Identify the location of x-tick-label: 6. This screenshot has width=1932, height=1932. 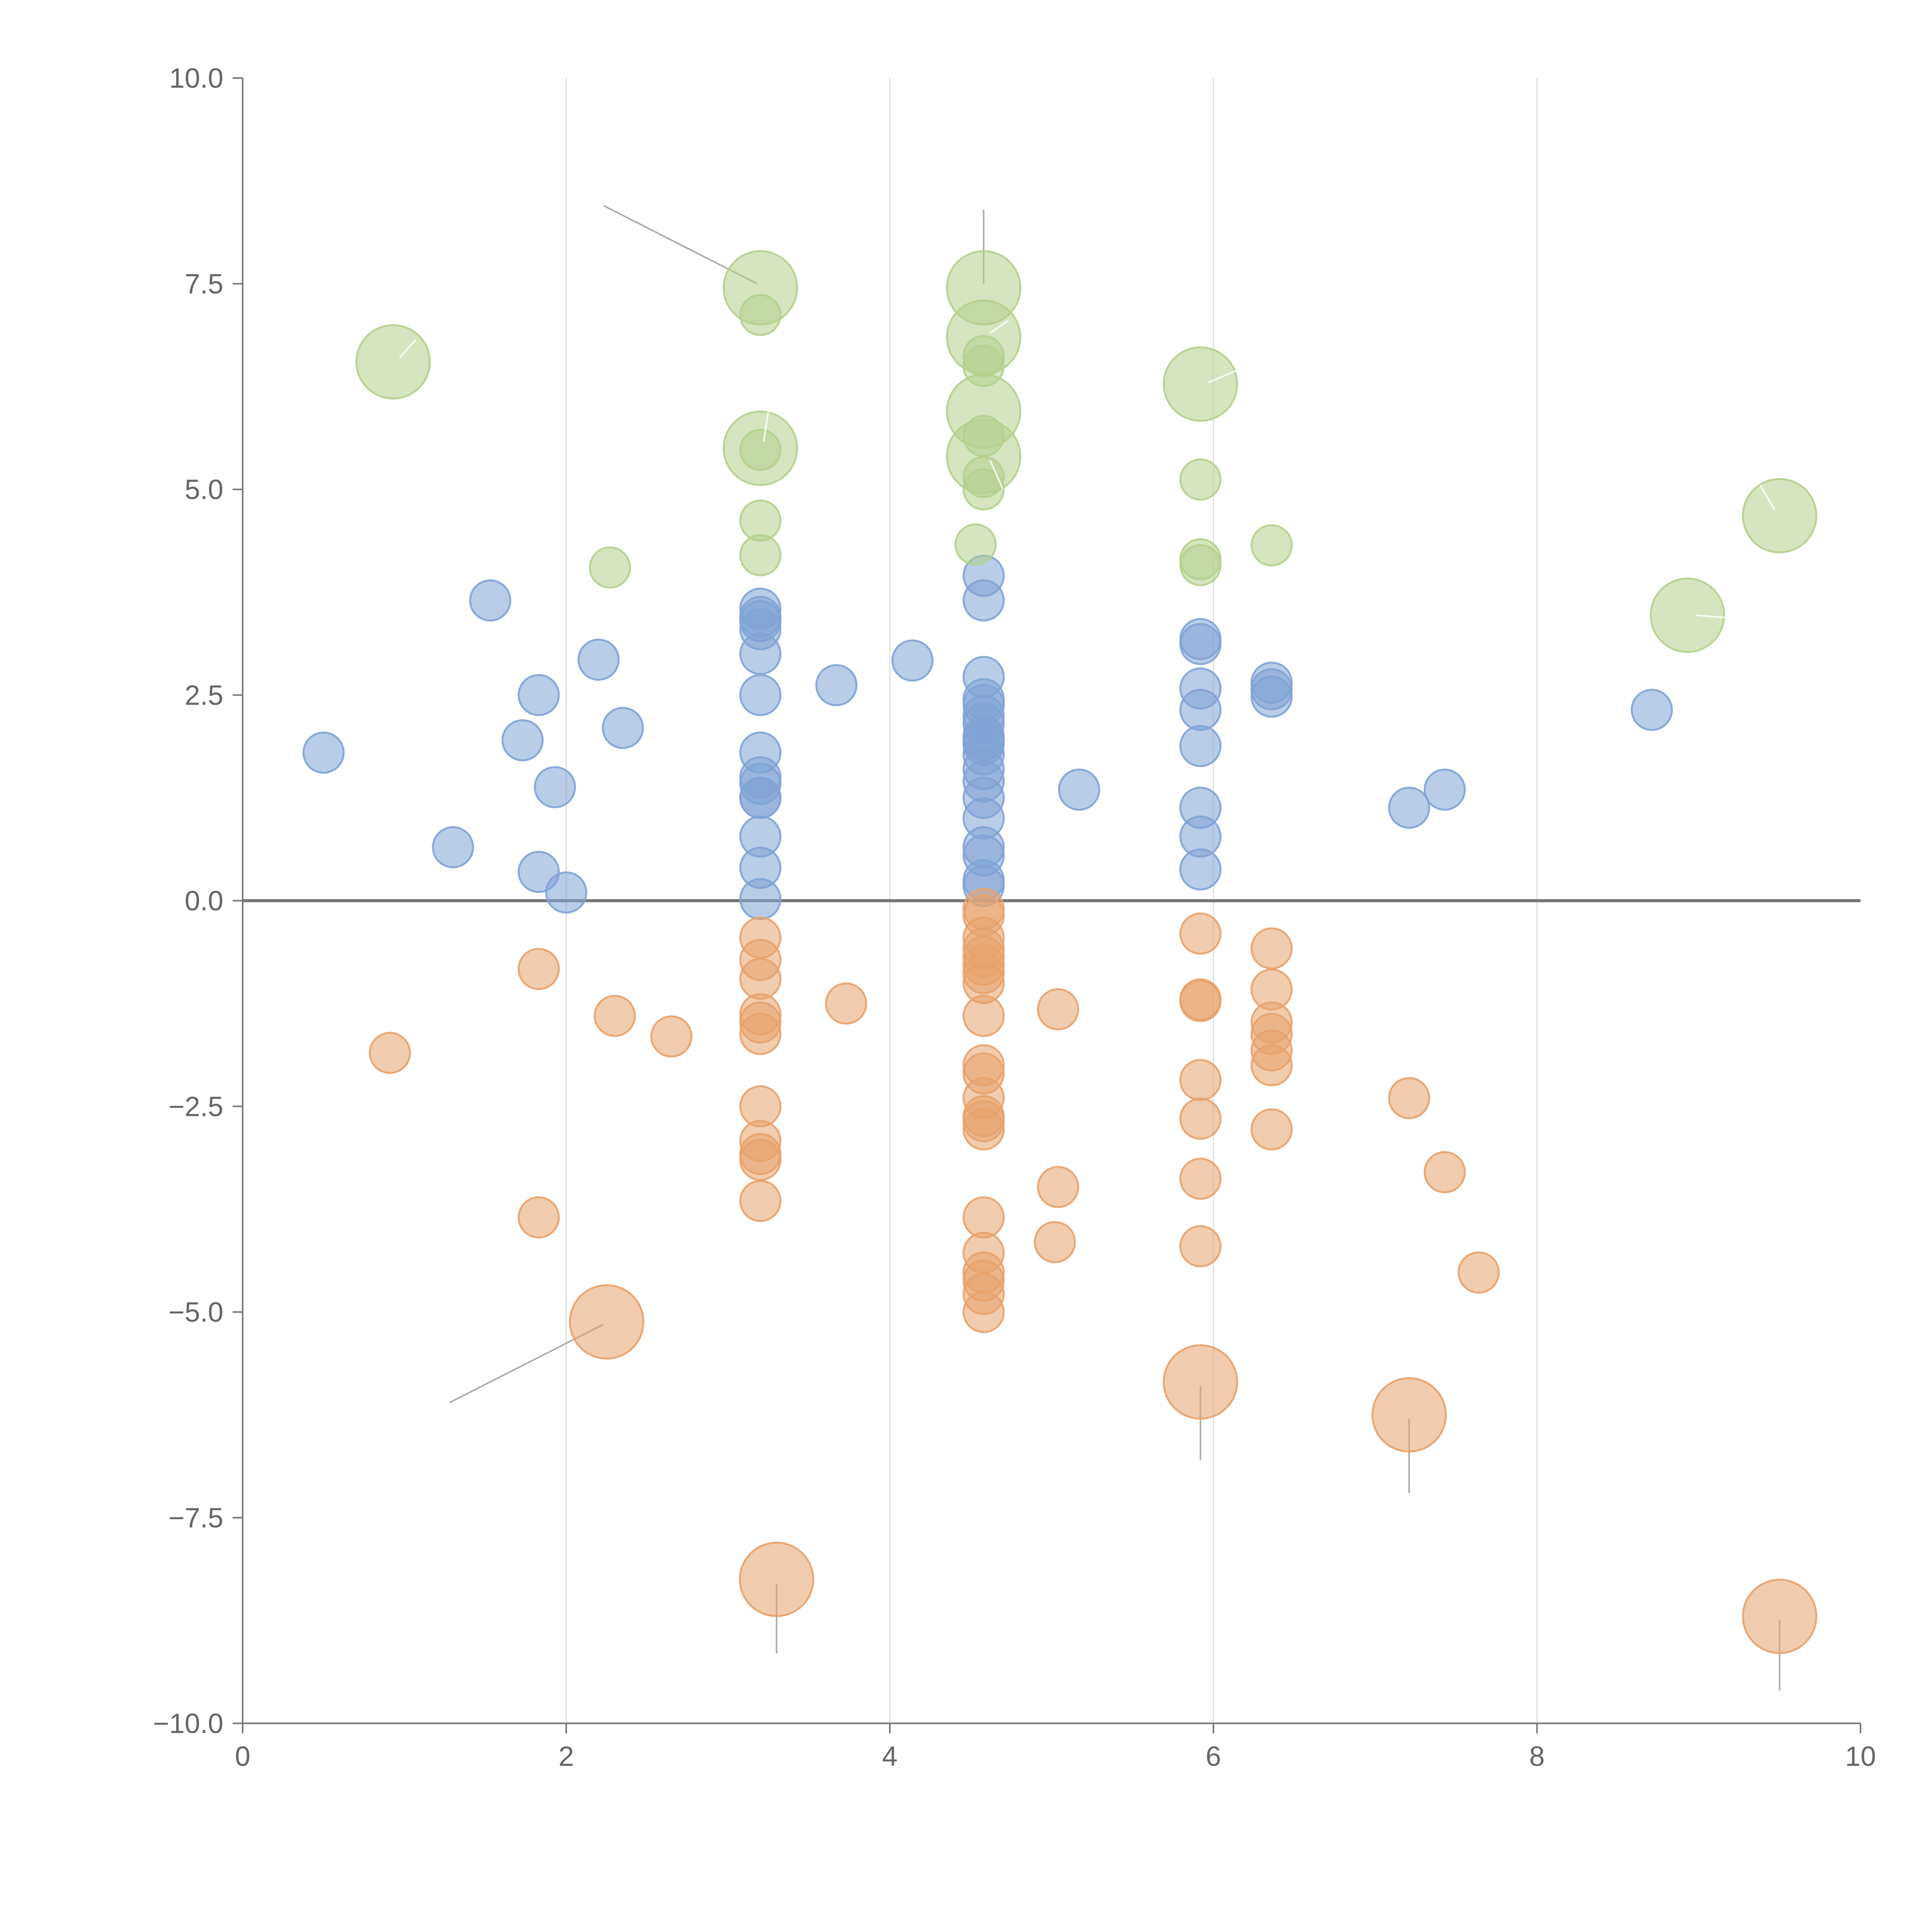
(1213, 1756).